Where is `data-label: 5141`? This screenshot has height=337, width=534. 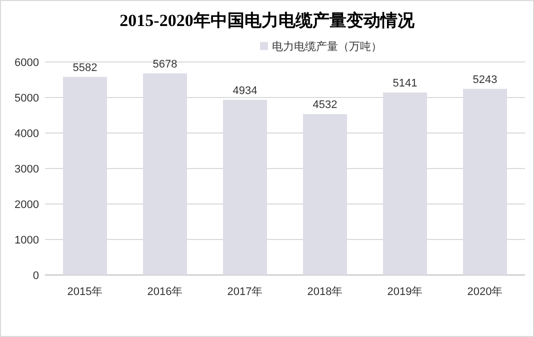 data-label: 5141 is located at coordinates (405, 83).